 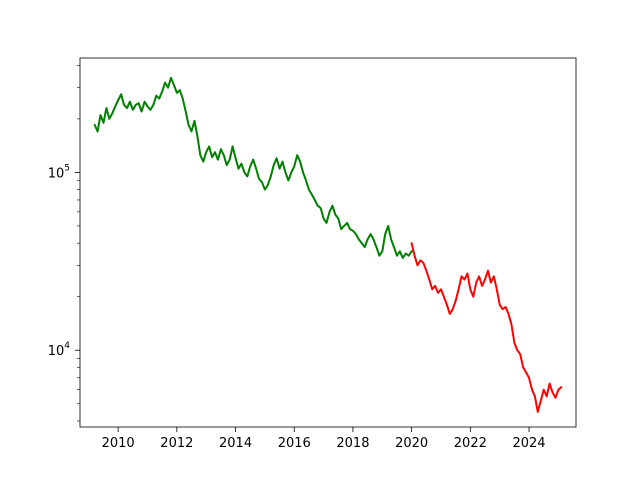 I want to click on y-axis: 10⁴ 10⁵, so click(x=64, y=243).